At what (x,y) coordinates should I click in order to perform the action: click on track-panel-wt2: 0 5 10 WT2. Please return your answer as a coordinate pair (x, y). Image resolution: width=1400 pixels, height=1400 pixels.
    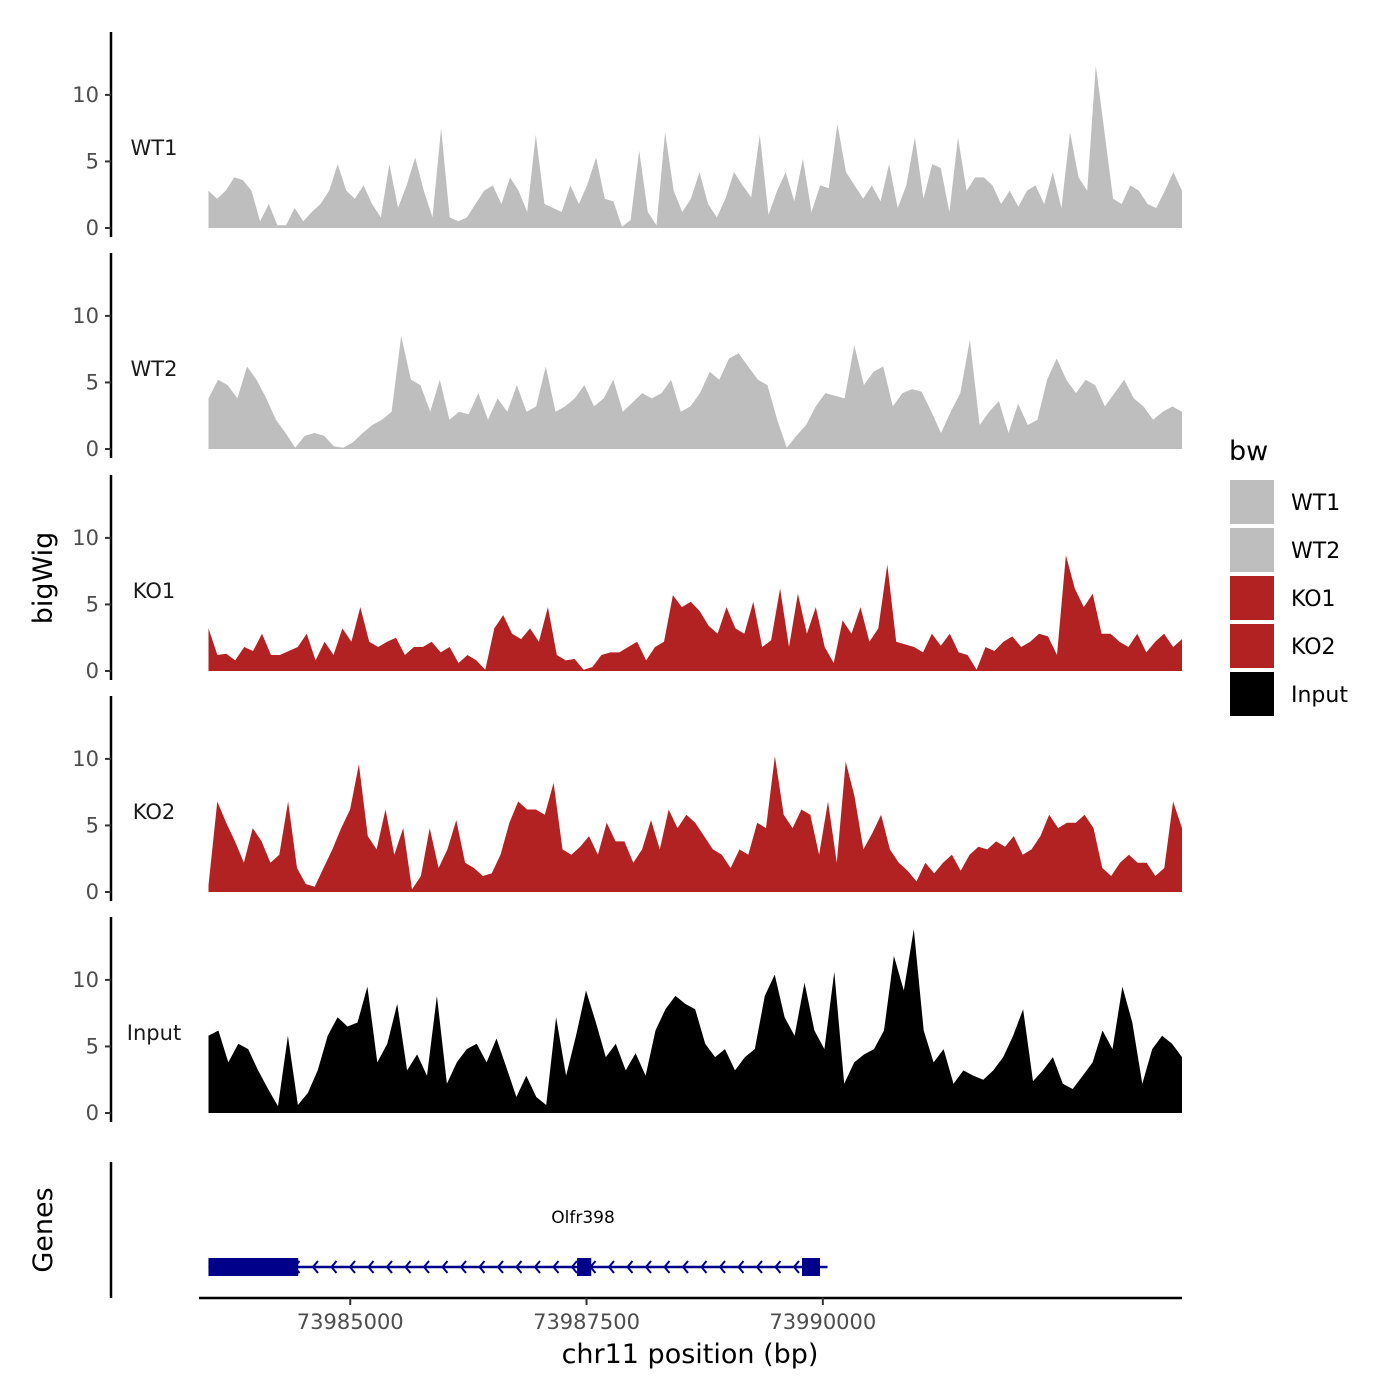
    Looking at the image, I should click on (627, 357).